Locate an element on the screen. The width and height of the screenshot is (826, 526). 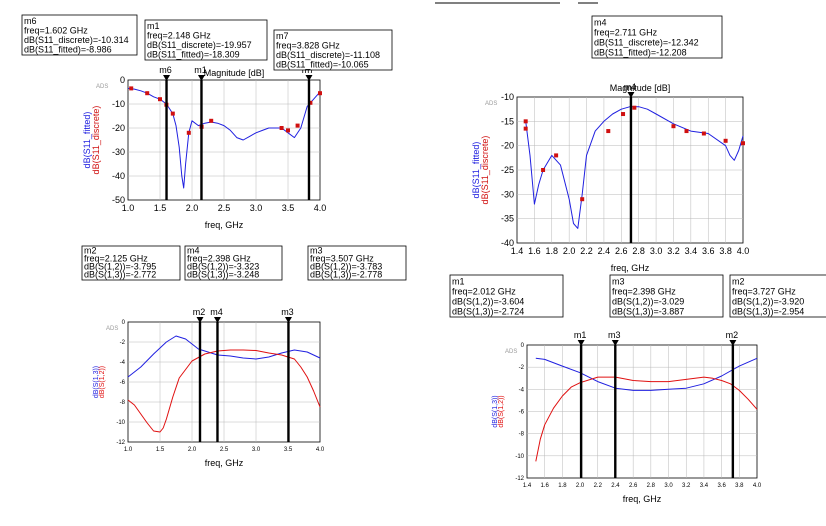
chart1-ylabel: dB(S11_fitted) is located at coordinates (87, 140).